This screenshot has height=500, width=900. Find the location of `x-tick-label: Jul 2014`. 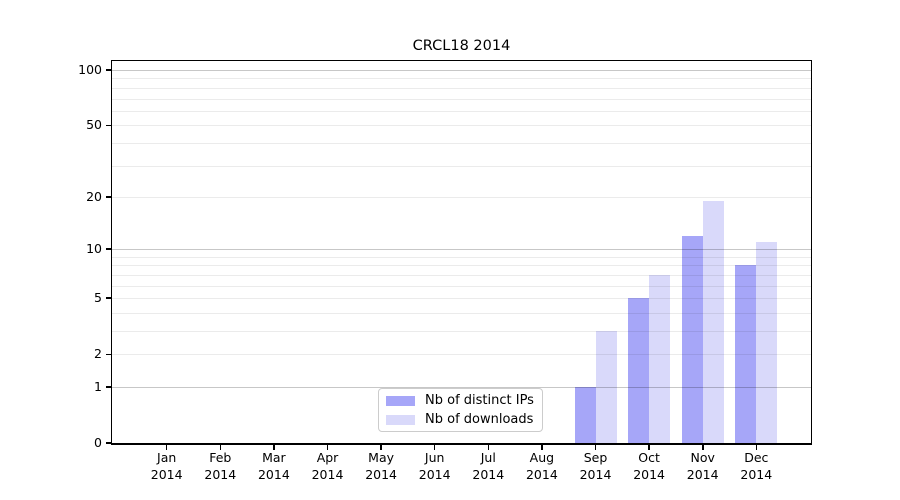

x-tick-label: Jul 2014 is located at coordinates (488, 466).